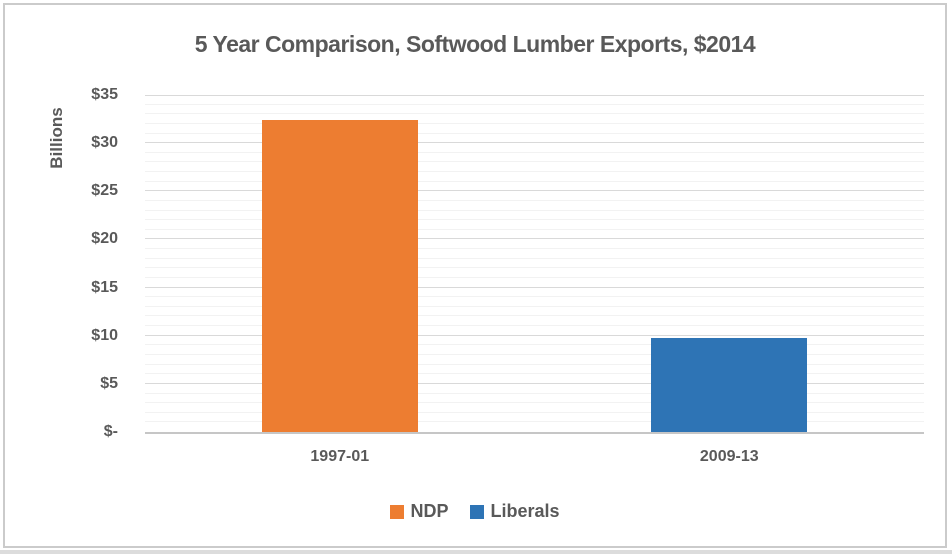  Describe the element at coordinates (429, 511) in the screenshot. I see `legend-label: NDP` at that location.